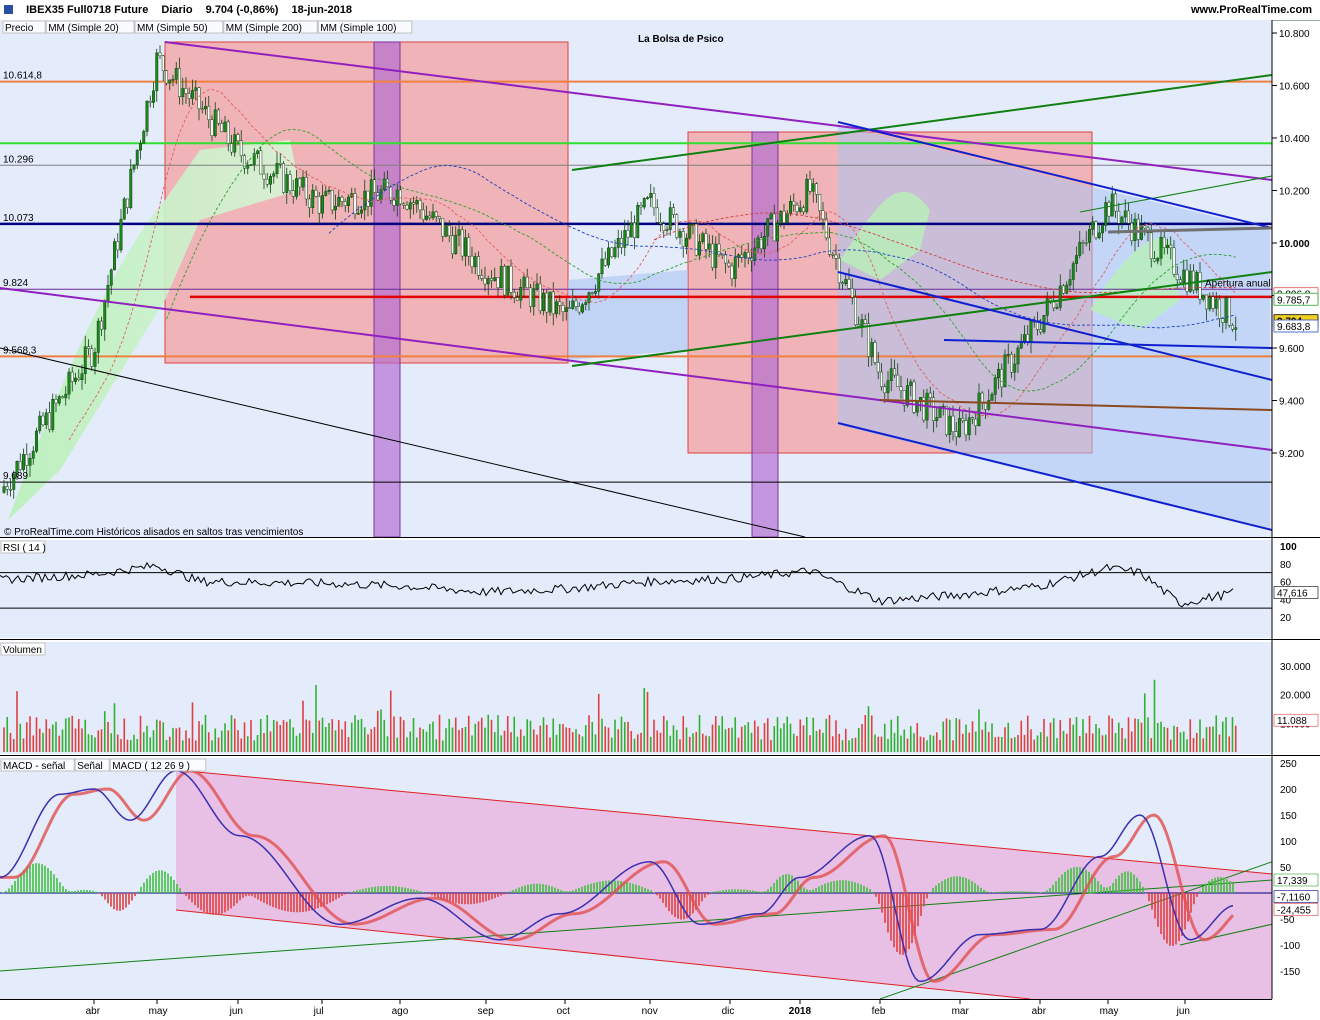 The height and width of the screenshot is (1020, 1320). I want to click on macd-tick-label: -150, so click(1290, 972).